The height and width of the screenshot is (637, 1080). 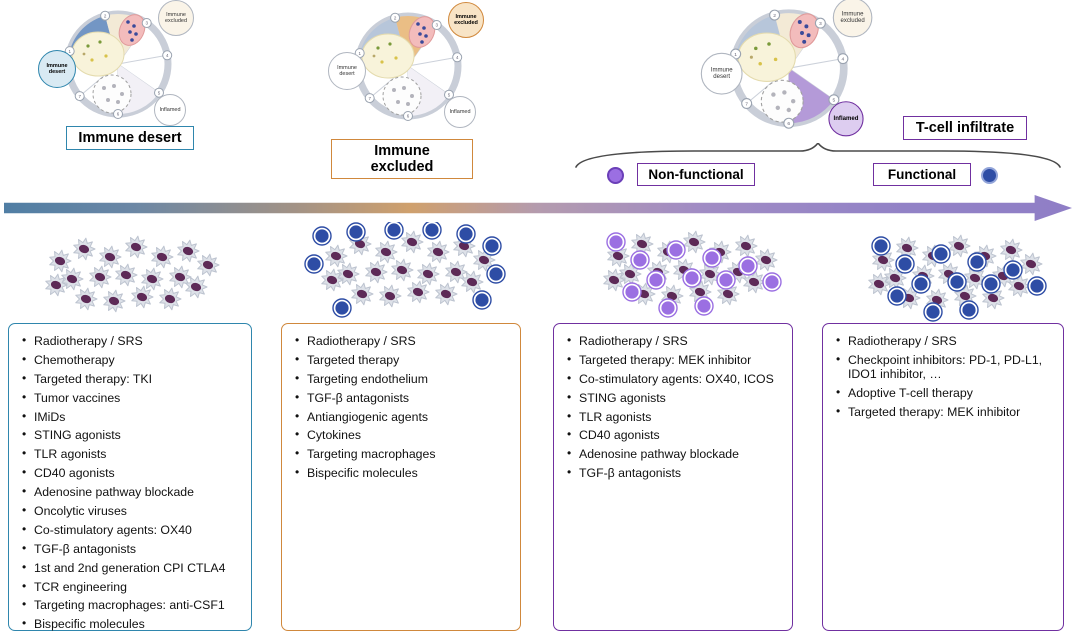 I want to click on therapy-item: Targeting macrophages: anti-CSF1, so click(x=130, y=605).